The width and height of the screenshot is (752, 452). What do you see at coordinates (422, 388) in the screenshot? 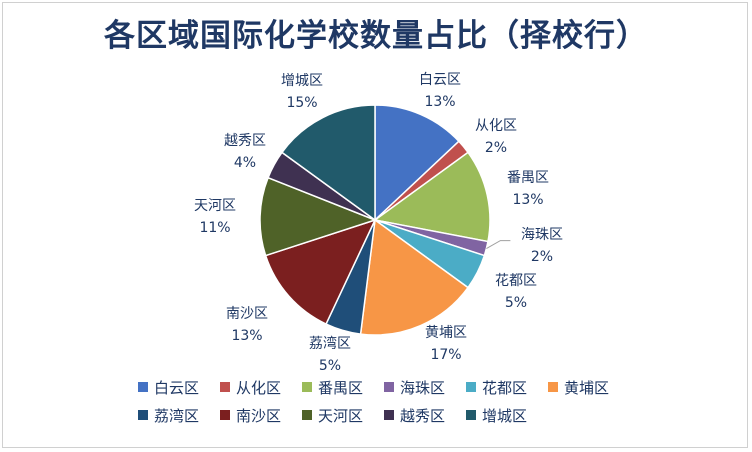
I see `legend-entry: 海珠区` at bounding box center [422, 388].